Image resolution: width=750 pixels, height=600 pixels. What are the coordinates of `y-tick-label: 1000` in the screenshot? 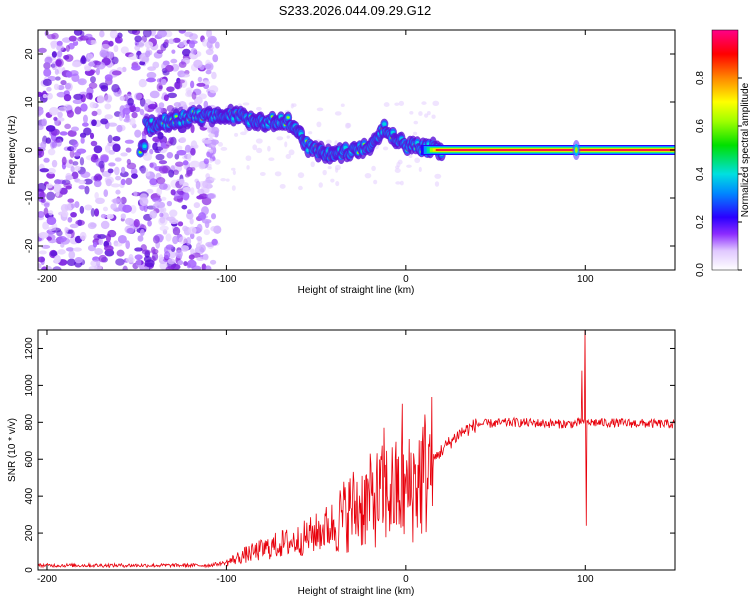 It's located at (29, 385).